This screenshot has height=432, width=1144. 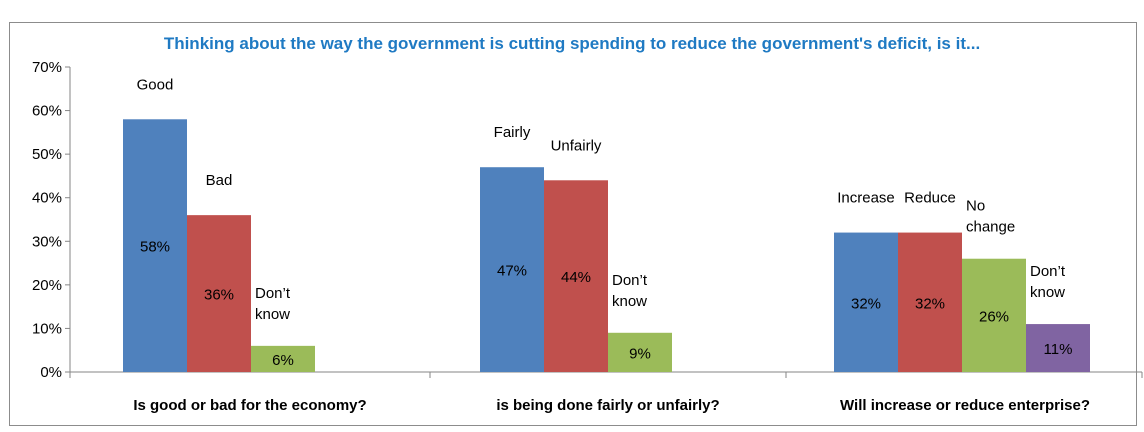 I want to click on data-label: 6%, so click(x=283, y=360).